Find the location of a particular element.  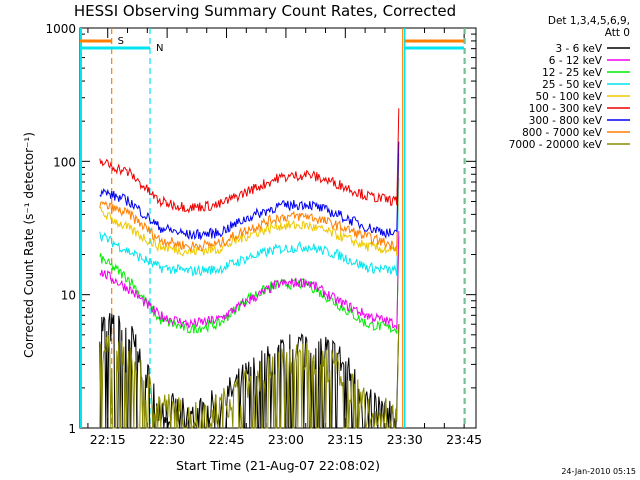

y-tick-label: 10 is located at coordinates (68, 296).